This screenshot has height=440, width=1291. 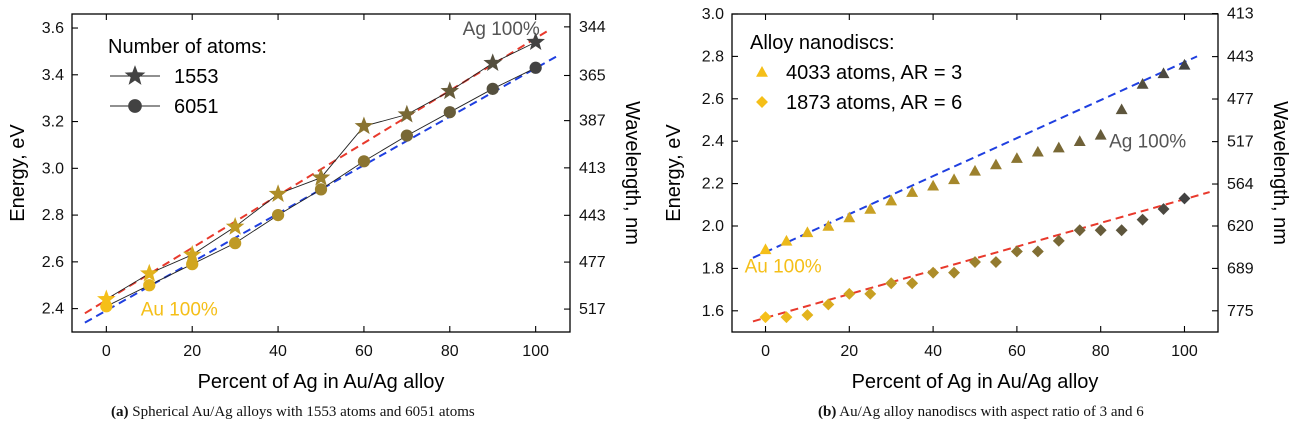 What do you see at coordinates (874, 103) in the screenshot?
I see `legend-entry: 1873 atoms, AR = 6` at bounding box center [874, 103].